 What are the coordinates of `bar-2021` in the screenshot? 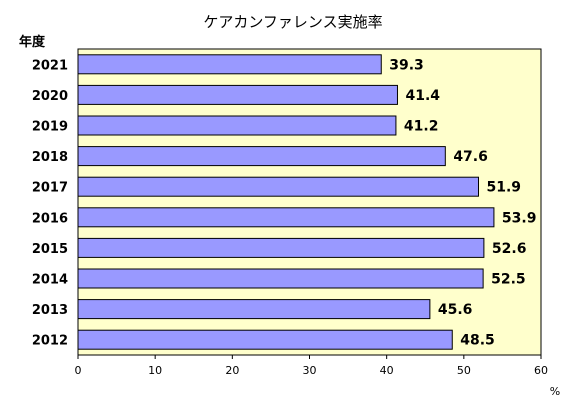 It's located at (229, 64).